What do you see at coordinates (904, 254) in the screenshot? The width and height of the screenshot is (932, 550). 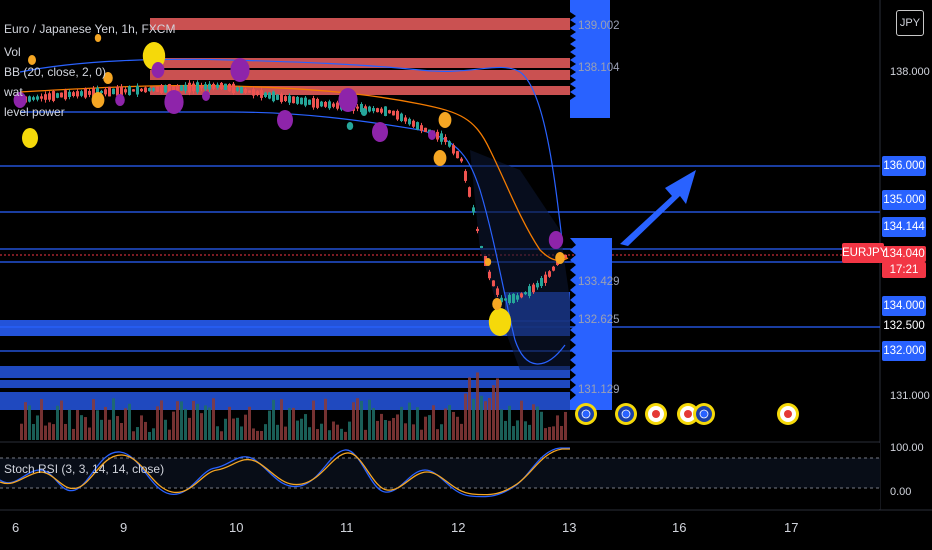 I see `price-tag-current: 134.040` at bounding box center [904, 254].